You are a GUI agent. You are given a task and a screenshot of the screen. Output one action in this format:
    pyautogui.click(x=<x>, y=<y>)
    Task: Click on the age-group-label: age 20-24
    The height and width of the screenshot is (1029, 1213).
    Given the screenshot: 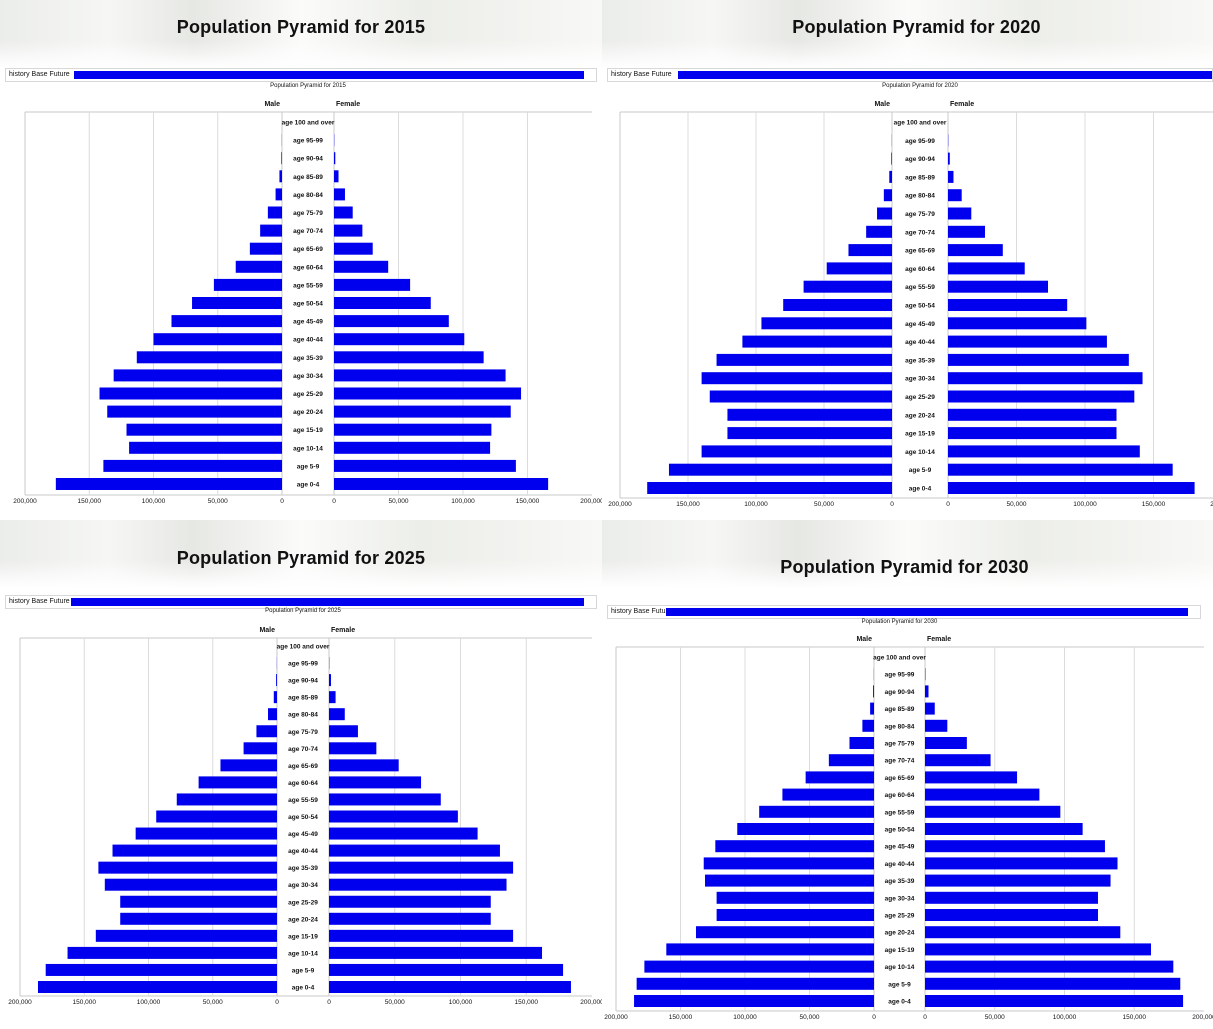 What is the action you would take?
    pyautogui.click(x=308, y=412)
    